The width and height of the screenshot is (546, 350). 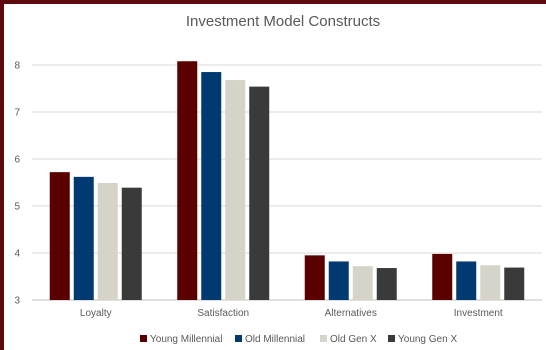 I want to click on bar-old-millennial-alternatives, so click(x=338, y=280).